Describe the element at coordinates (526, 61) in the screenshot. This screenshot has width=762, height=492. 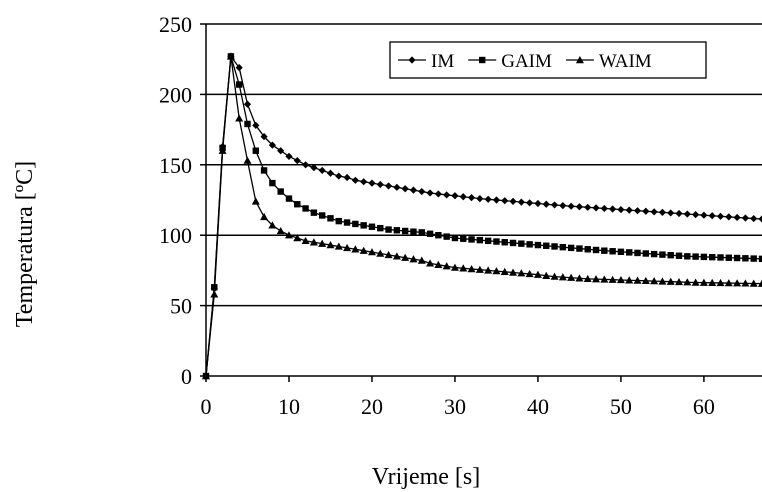
I see `legend-label: GAIM` at that location.